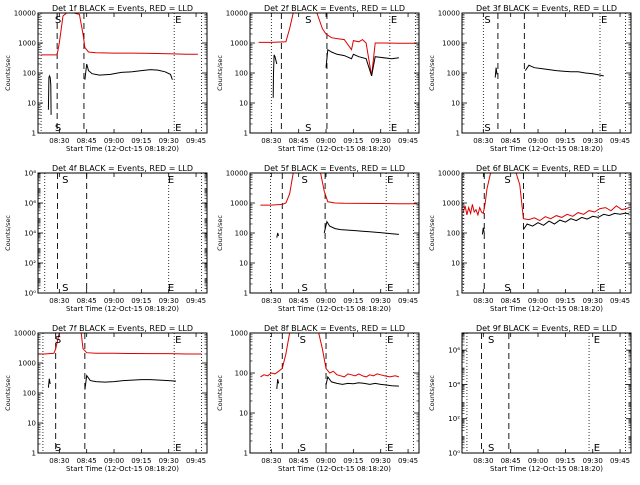 Image resolution: width=640 pixels, height=485 pixels. Describe the element at coordinates (122, 168) in the screenshot. I see `panel-title: Det 4f BLACK = Events, RED = LLD` at that location.